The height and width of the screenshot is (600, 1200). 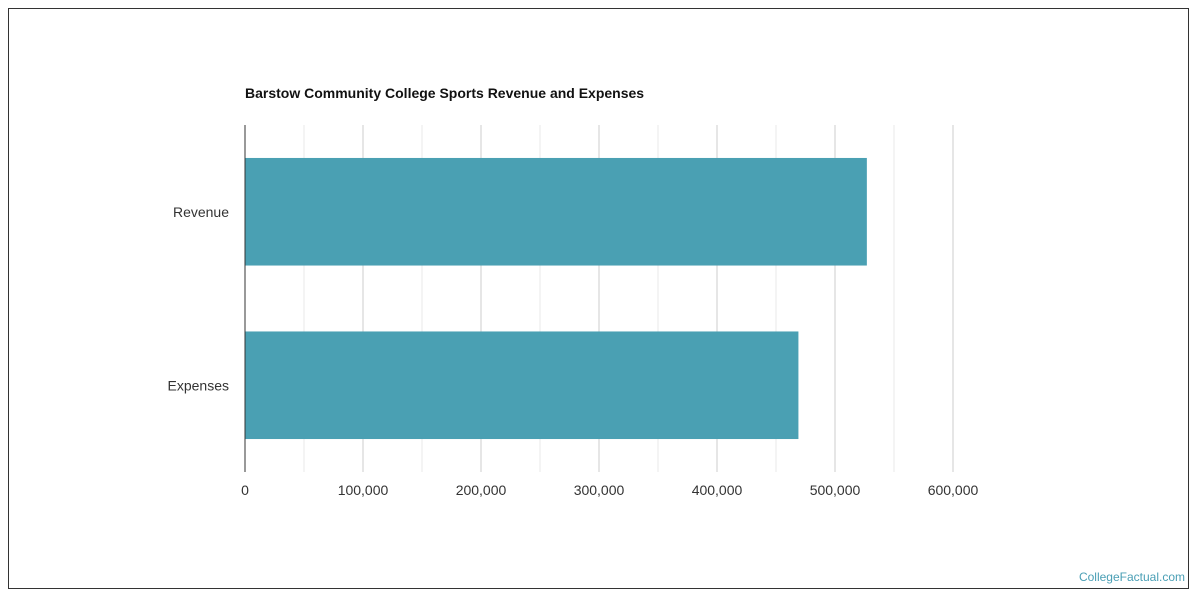 What do you see at coordinates (363, 490) in the screenshot?
I see `x-tick-label: 100,000` at bounding box center [363, 490].